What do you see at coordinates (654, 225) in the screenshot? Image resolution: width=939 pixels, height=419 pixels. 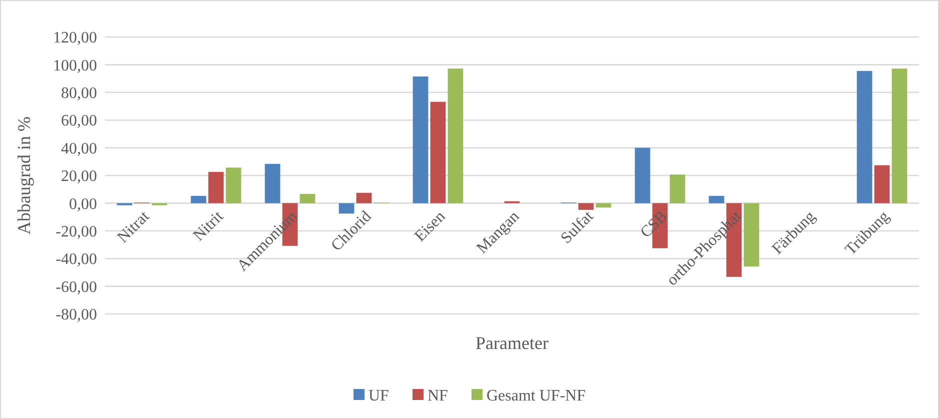 I see `x-tick-label: CSB` at bounding box center [654, 225].